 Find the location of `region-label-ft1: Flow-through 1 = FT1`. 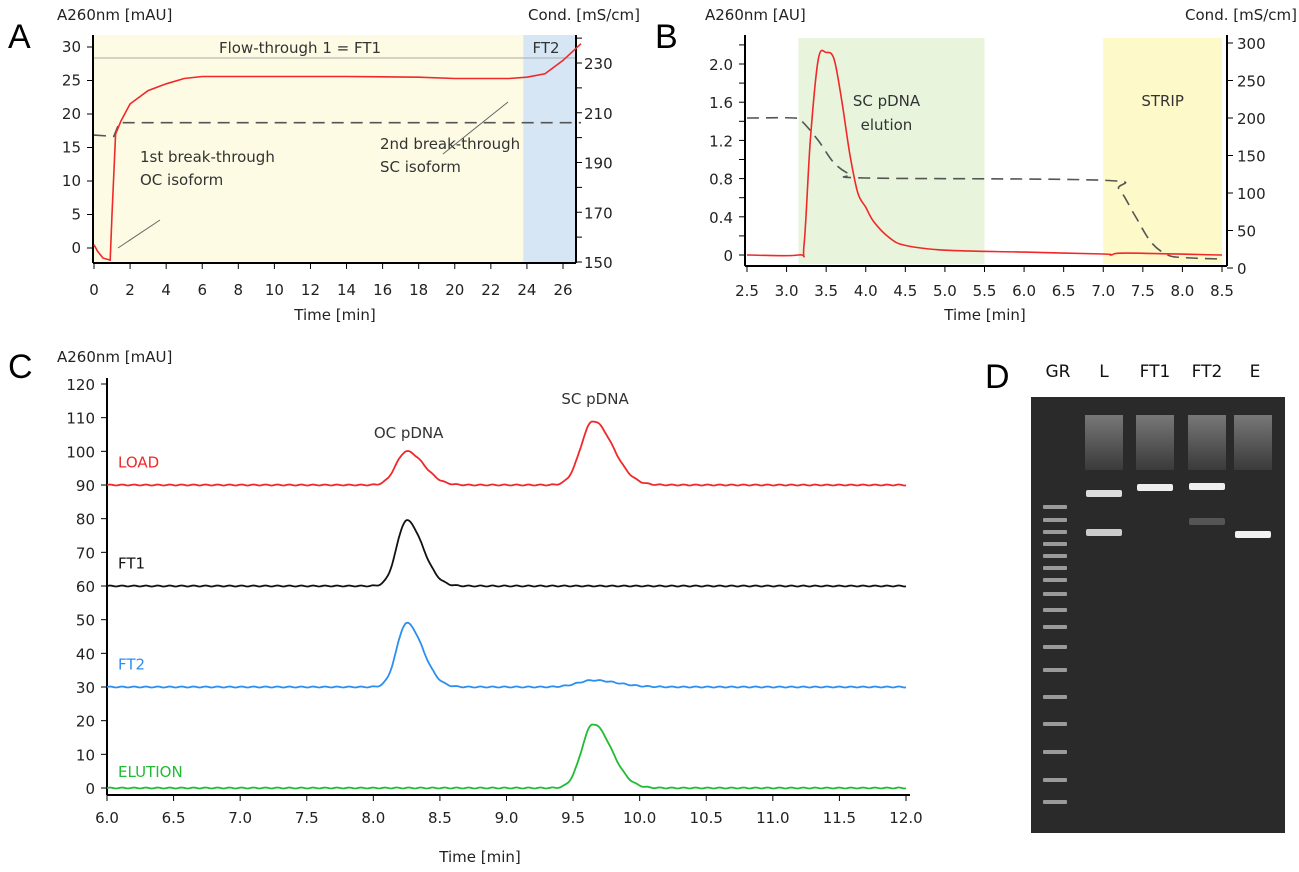

region-label-ft1: Flow-through 1 = FT1 is located at coordinates (300, 48).